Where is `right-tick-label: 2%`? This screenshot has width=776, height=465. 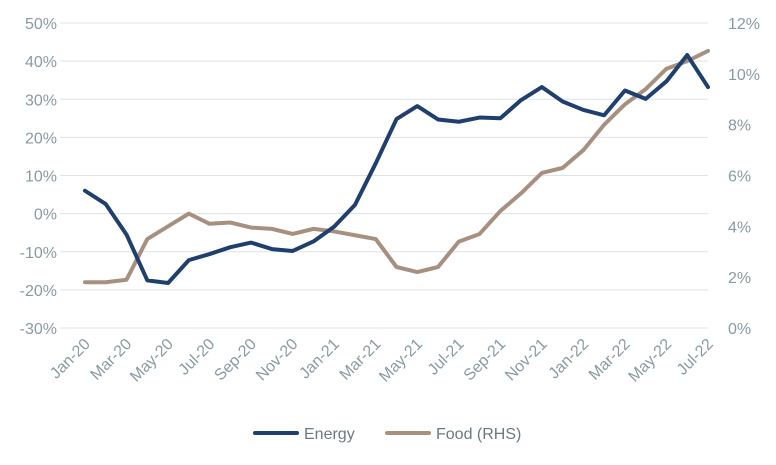
right-tick-label: 2% is located at coordinates (739, 278).